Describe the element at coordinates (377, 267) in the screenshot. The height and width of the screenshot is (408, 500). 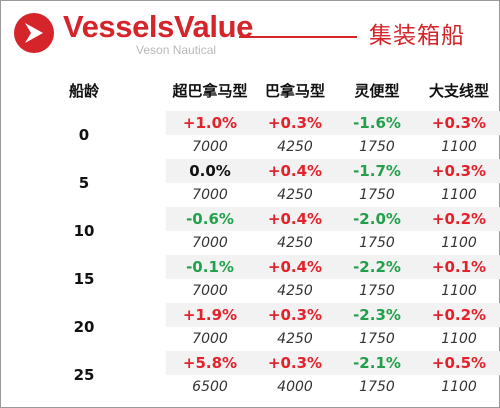
I see `change-cell-handy: -2.2%` at that location.